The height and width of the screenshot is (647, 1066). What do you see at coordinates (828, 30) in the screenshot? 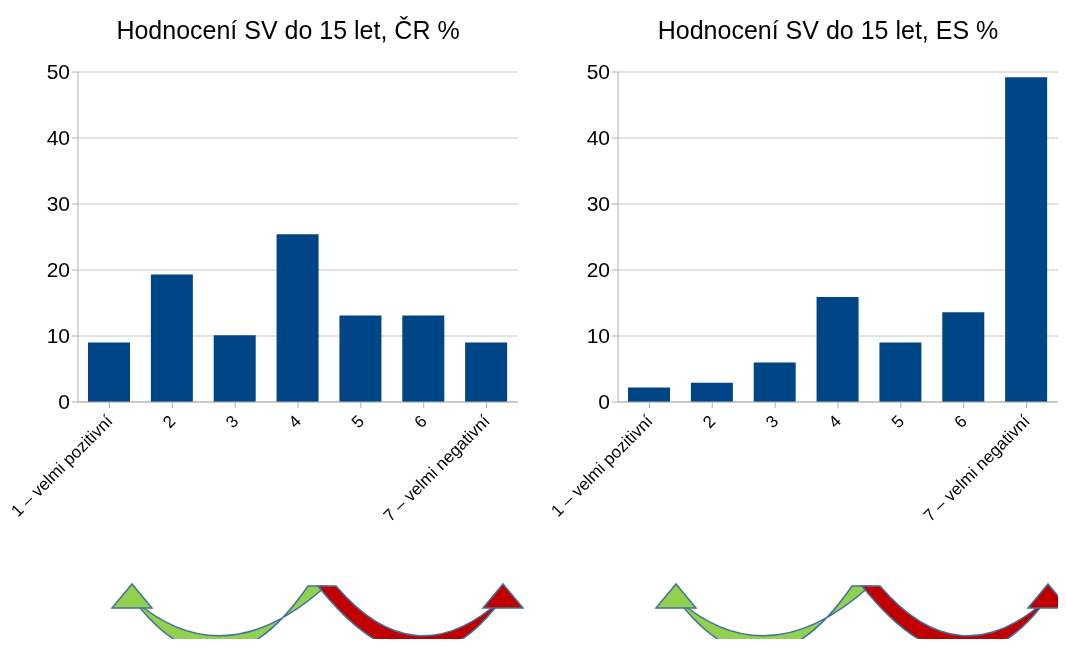
I see `chart-title: Hodnocení SV do 15 let, ES %` at bounding box center [828, 30].